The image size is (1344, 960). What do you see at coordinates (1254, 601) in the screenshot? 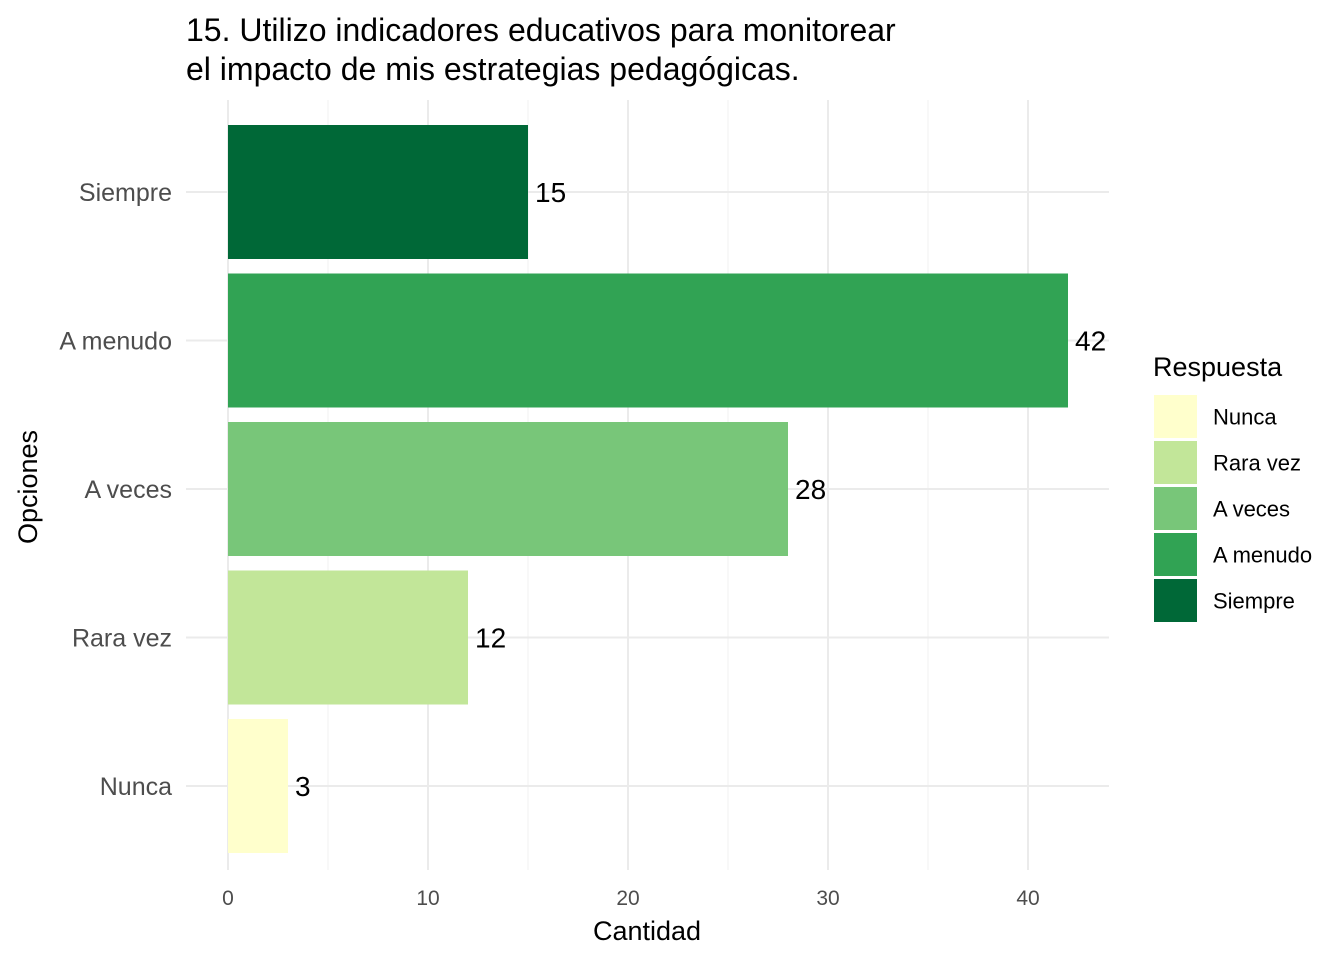
I see `legend-label: Siempre` at bounding box center [1254, 601].